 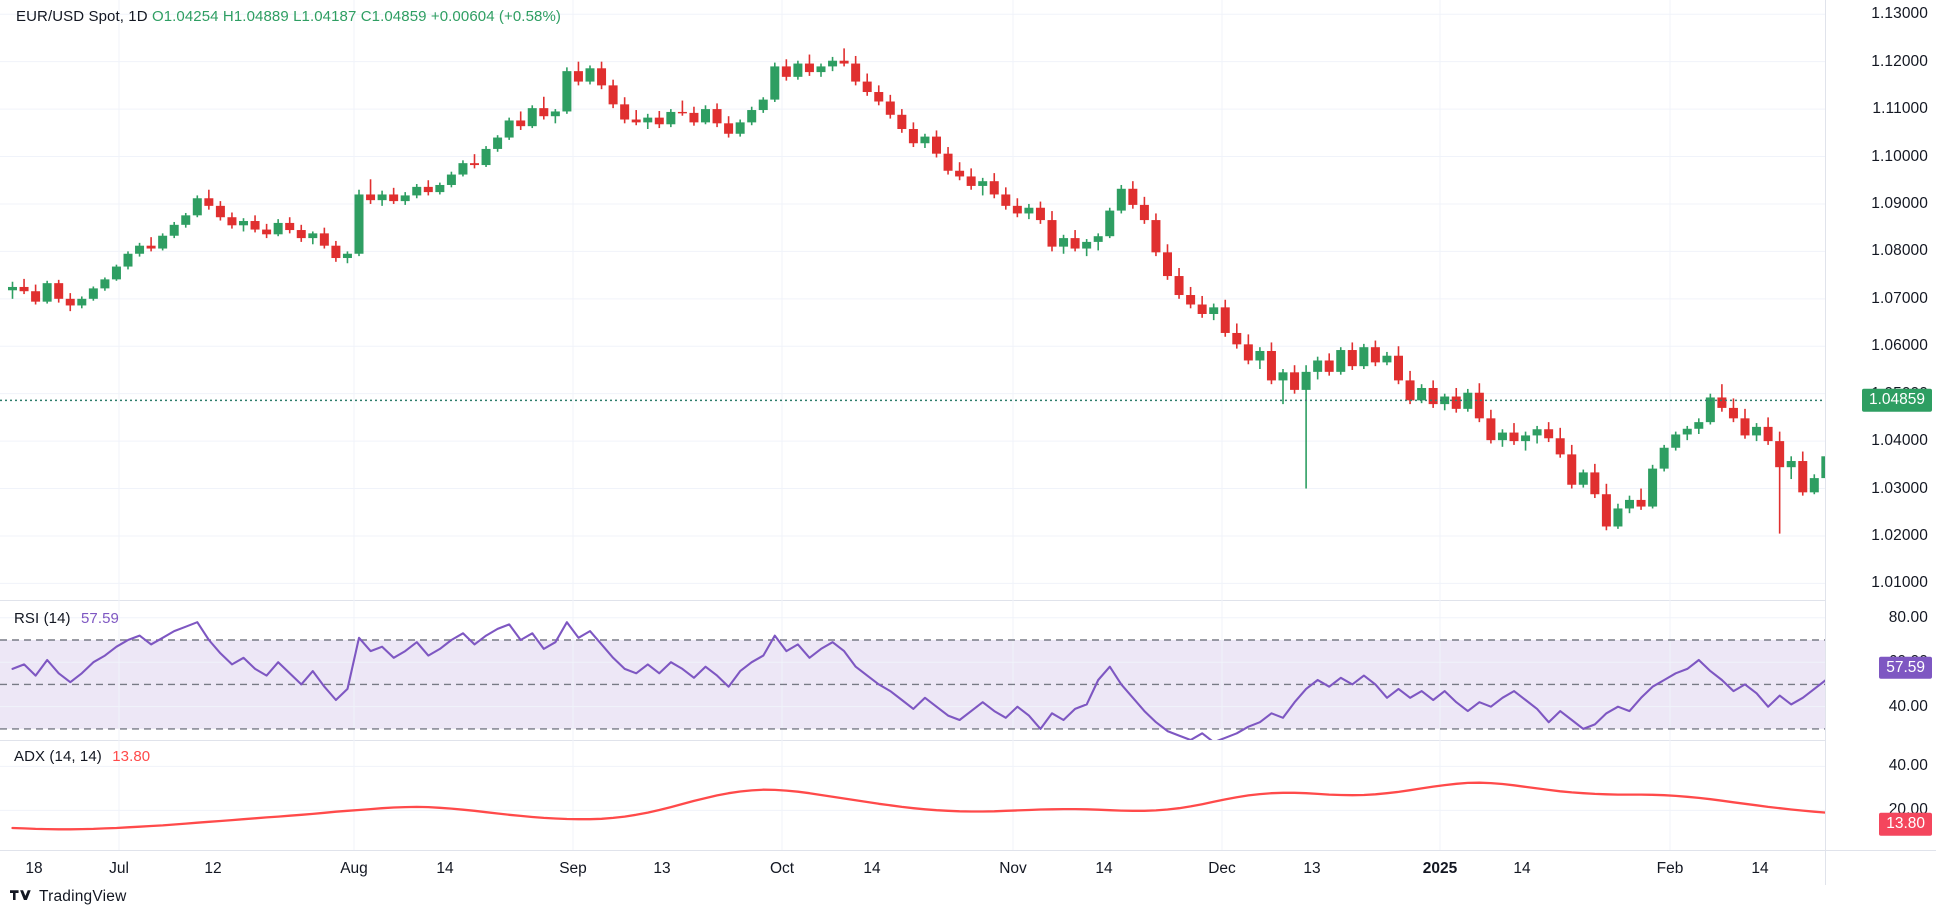 I want to click on time-axis-tick: Oct, so click(x=782, y=868).